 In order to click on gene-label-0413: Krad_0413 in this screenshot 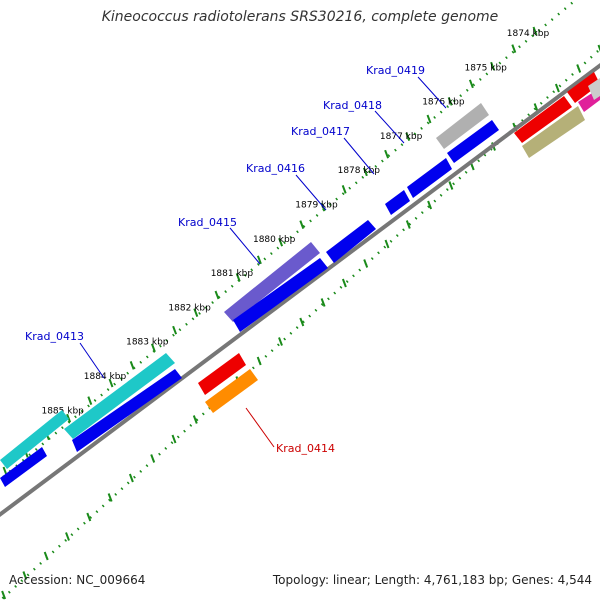, I will do `click(54, 336)`.